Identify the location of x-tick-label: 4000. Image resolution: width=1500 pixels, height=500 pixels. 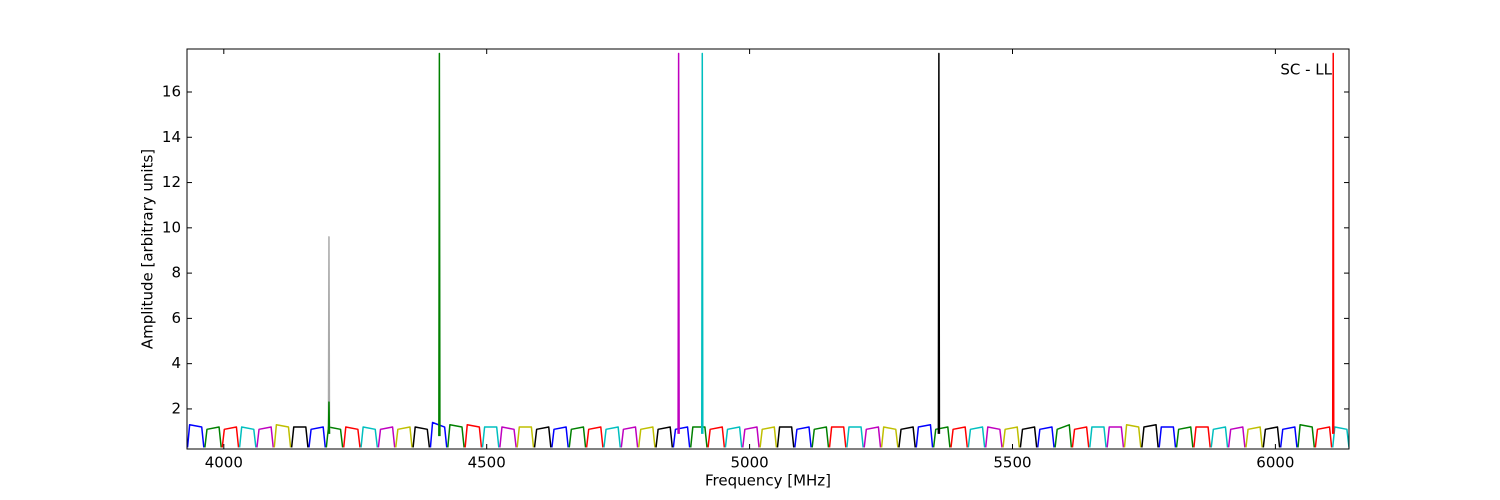
(224, 463).